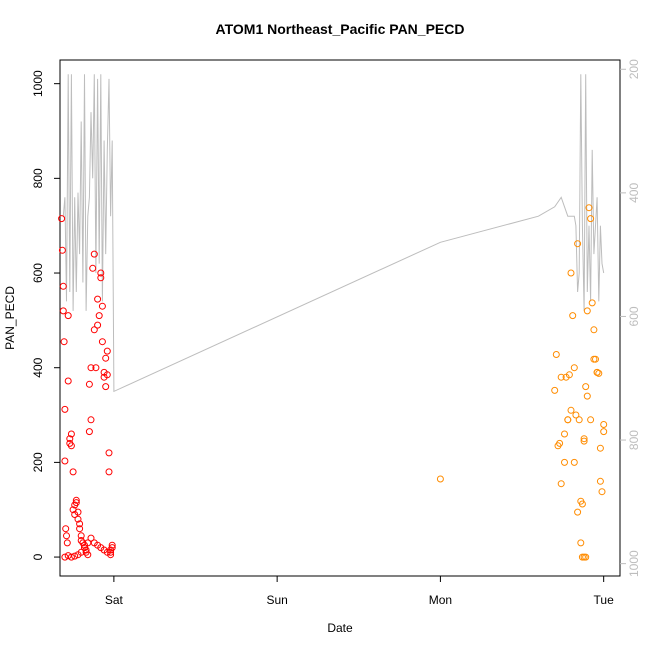 This screenshot has width=650, height=650. Describe the element at coordinates (276, 600) in the screenshot. I see `x-tick-label-sun: Sun` at that location.